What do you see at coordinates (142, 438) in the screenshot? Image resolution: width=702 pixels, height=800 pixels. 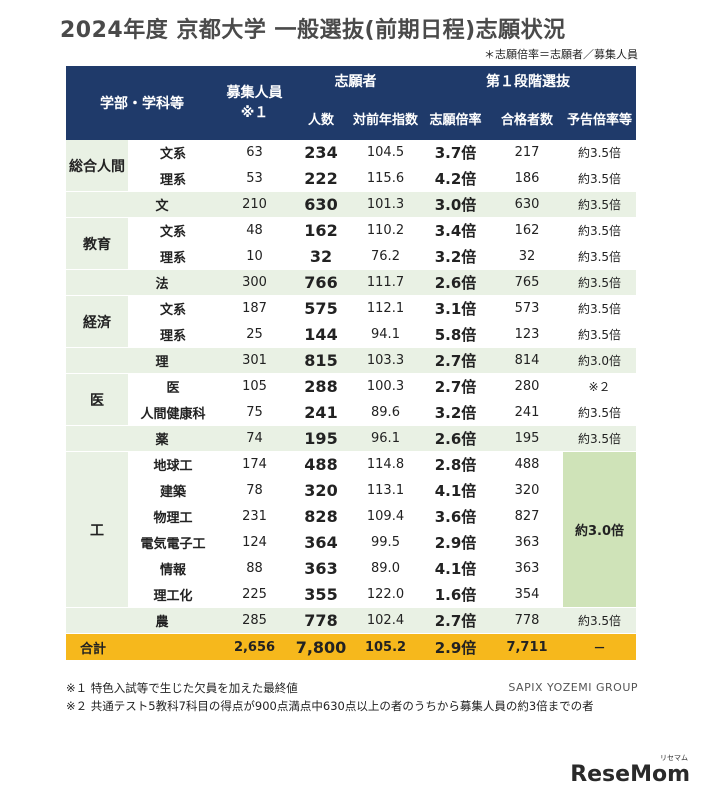 I see `dept-label: 薬` at bounding box center [142, 438].